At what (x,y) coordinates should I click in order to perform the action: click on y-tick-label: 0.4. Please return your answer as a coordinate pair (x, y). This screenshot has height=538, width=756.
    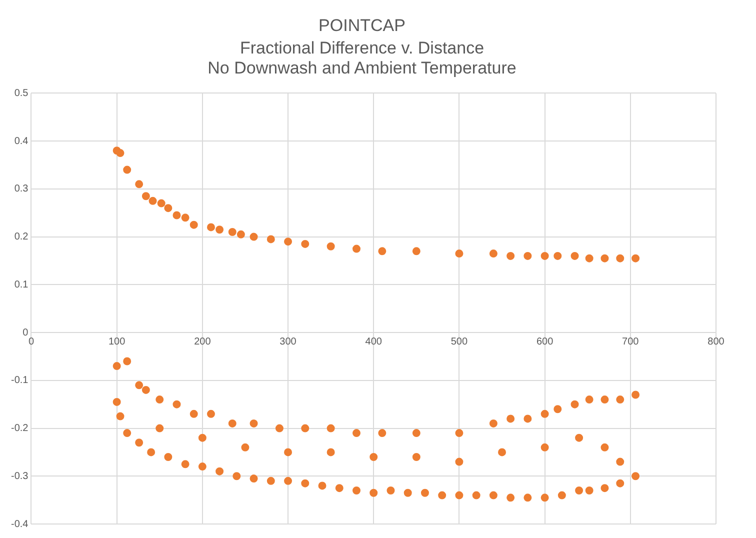
    Looking at the image, I should click on (21, 141).